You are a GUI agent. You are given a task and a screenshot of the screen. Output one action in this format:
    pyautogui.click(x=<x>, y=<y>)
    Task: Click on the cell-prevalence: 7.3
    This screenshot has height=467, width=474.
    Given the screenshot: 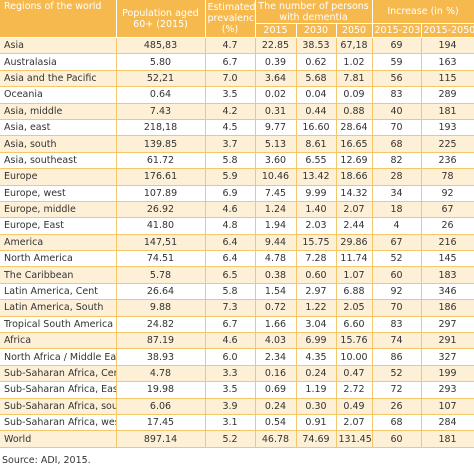 What is the action you would take?
    pyautogui.click(x=230, y=308)
    